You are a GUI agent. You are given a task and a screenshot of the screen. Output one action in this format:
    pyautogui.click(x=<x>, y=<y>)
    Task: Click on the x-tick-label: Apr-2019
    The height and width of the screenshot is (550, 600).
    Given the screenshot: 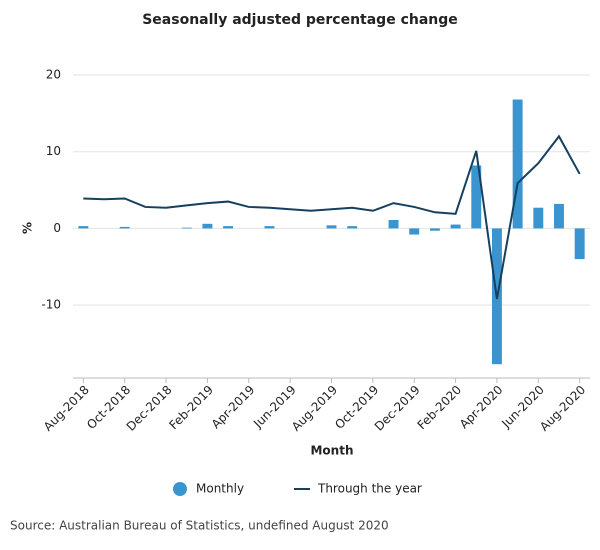 What is the action you would take?
    pyautogui.click(x=233, y=407)
    